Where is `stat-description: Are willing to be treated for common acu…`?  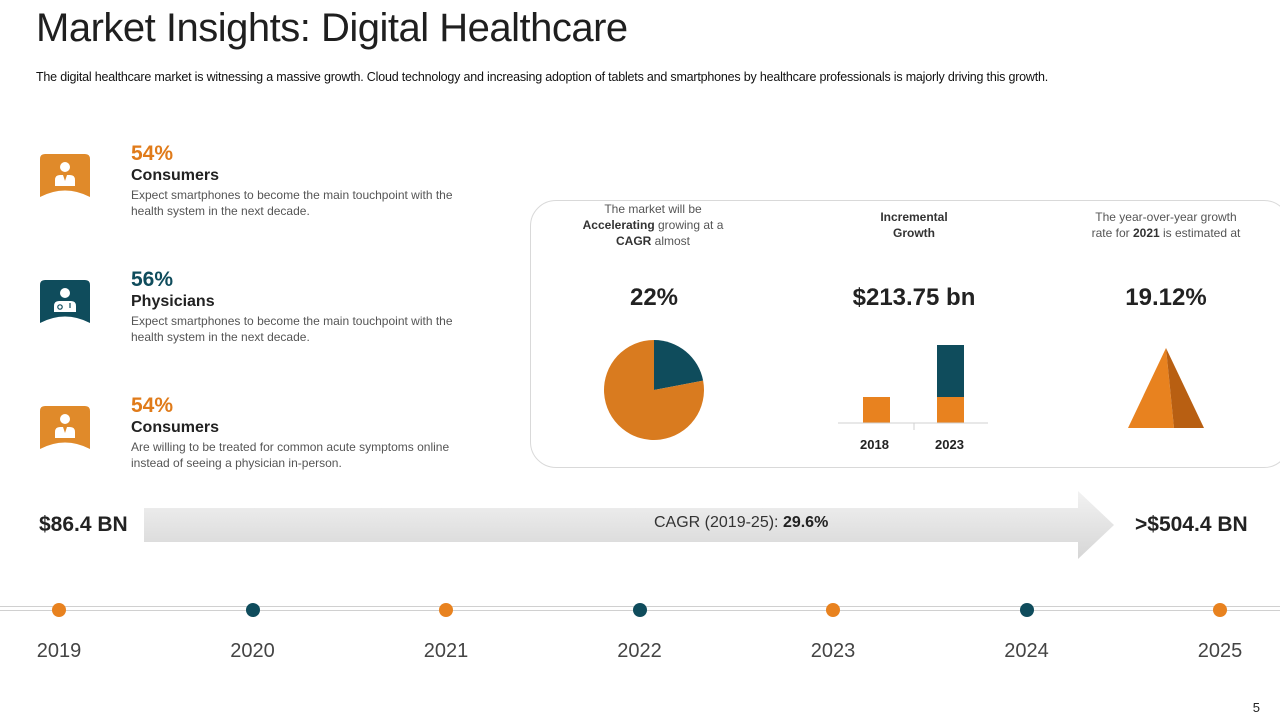
stat-description: Are willing to be treated for common acu… is located at coordinates (290, 455).